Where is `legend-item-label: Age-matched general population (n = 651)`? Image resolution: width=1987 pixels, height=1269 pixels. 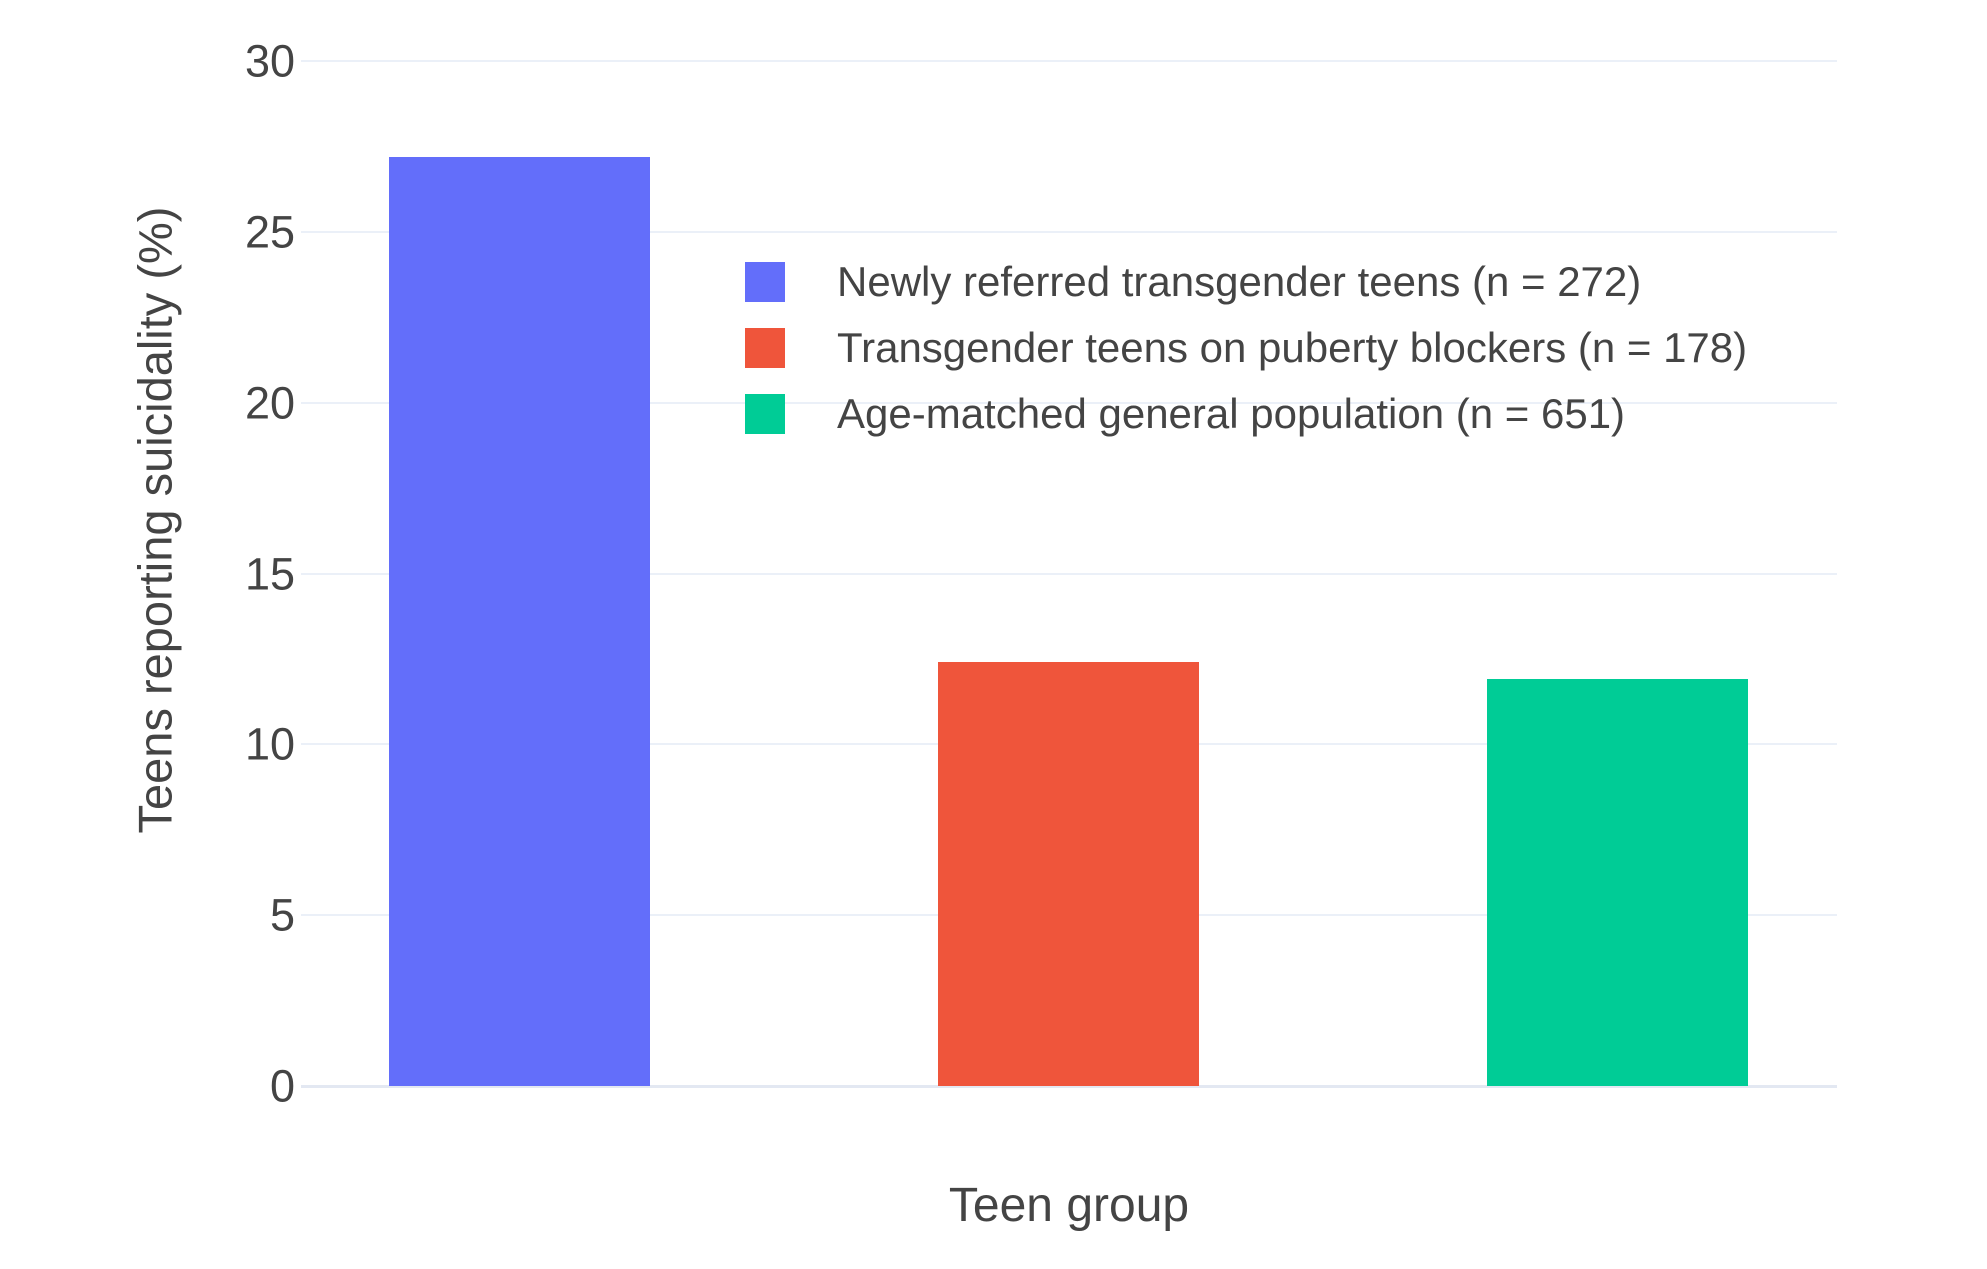 legend-item-label: Age-matched general population (n = 651) is located at coordinates (1231, 413).